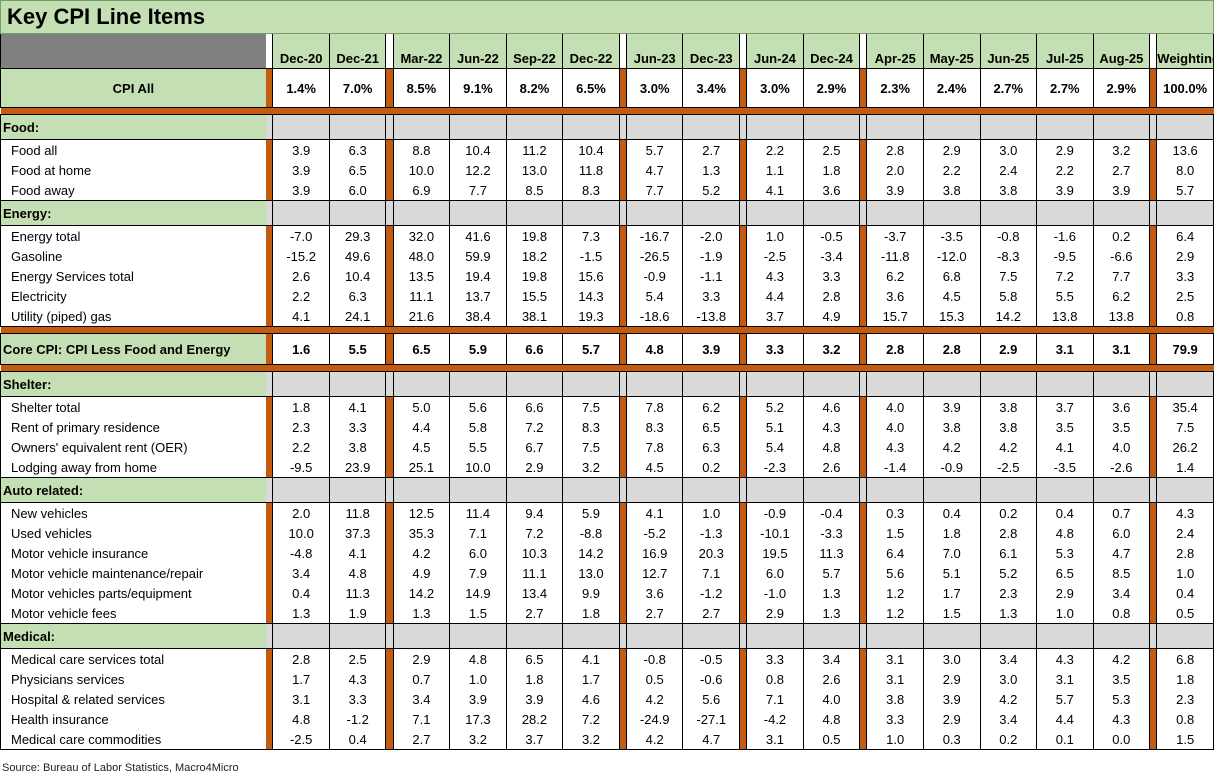 This screenshot has width=1216, height=781. I want to click on row-value: 1.3, so click(421, 613).